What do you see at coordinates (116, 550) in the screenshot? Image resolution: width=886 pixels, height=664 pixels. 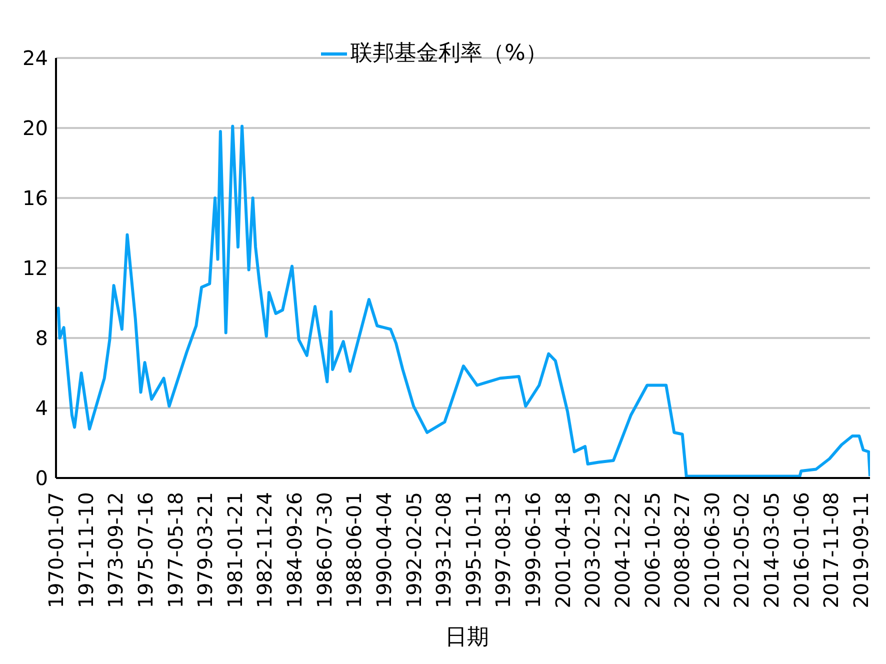 I see `x-tick-label: 1973-09-12` at bounding box center [116, 550].